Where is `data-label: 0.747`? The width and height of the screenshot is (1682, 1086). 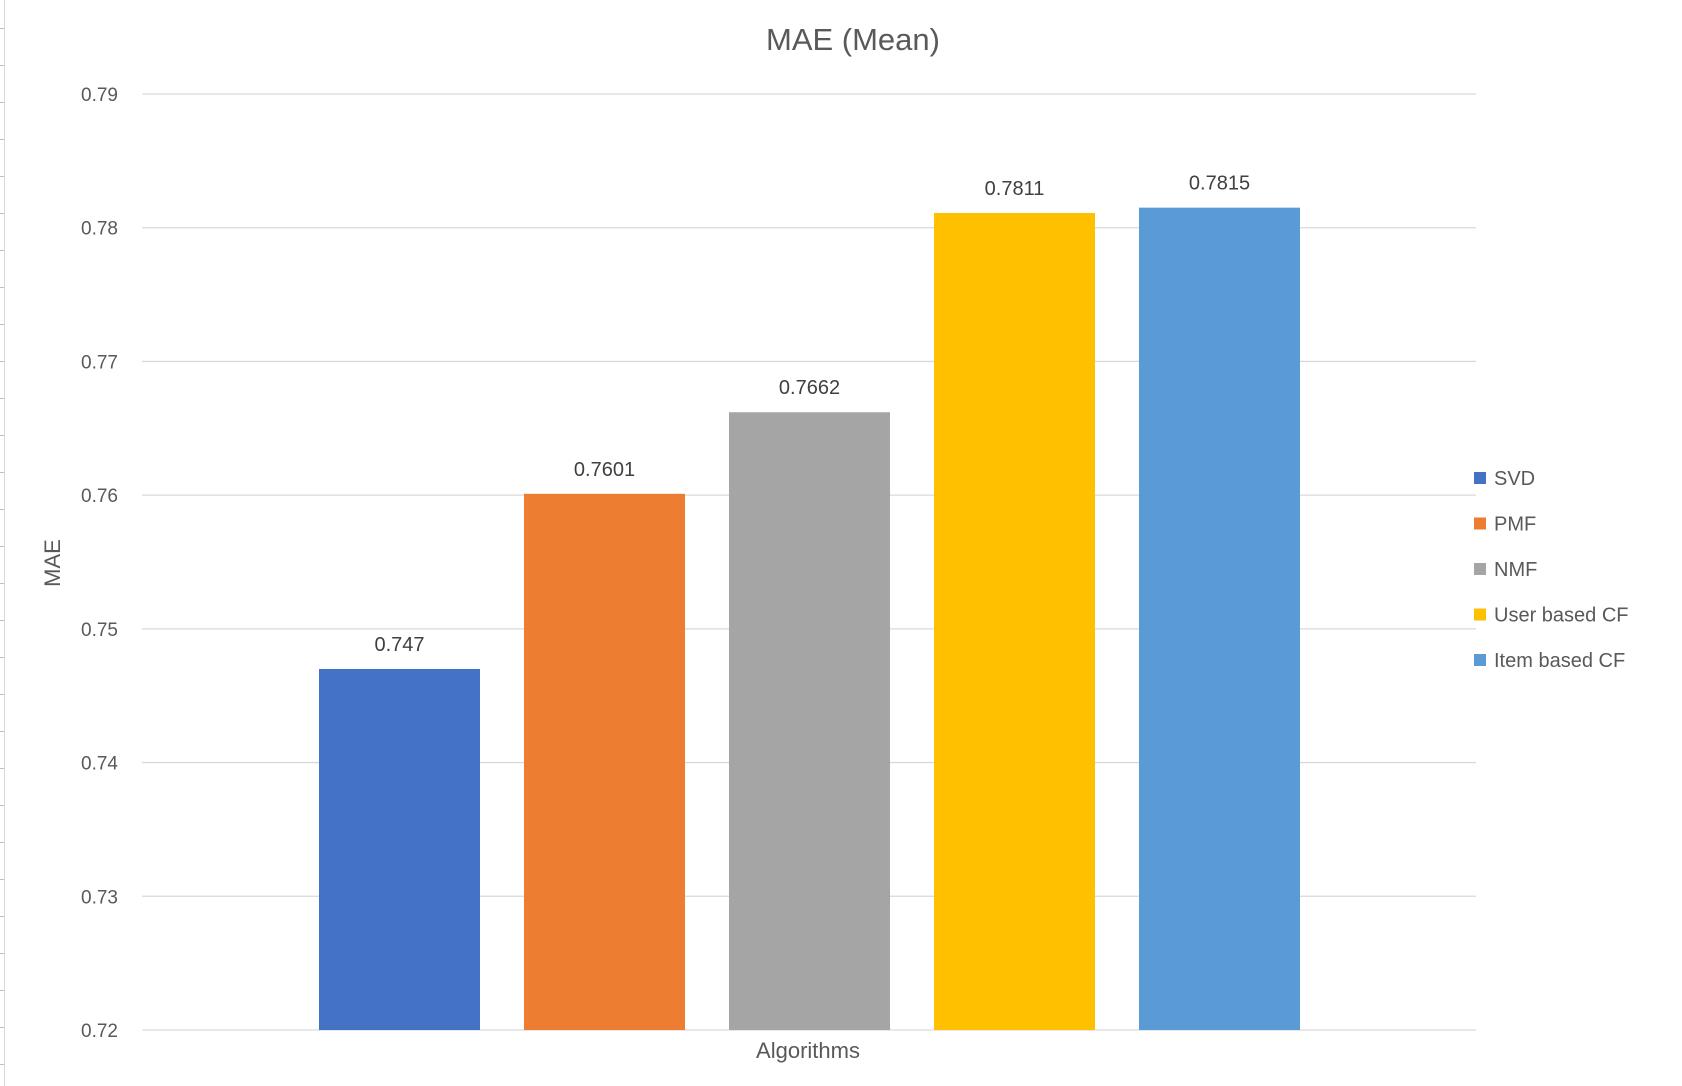
data-label: 0.747 is located at coordinates (399, 645).